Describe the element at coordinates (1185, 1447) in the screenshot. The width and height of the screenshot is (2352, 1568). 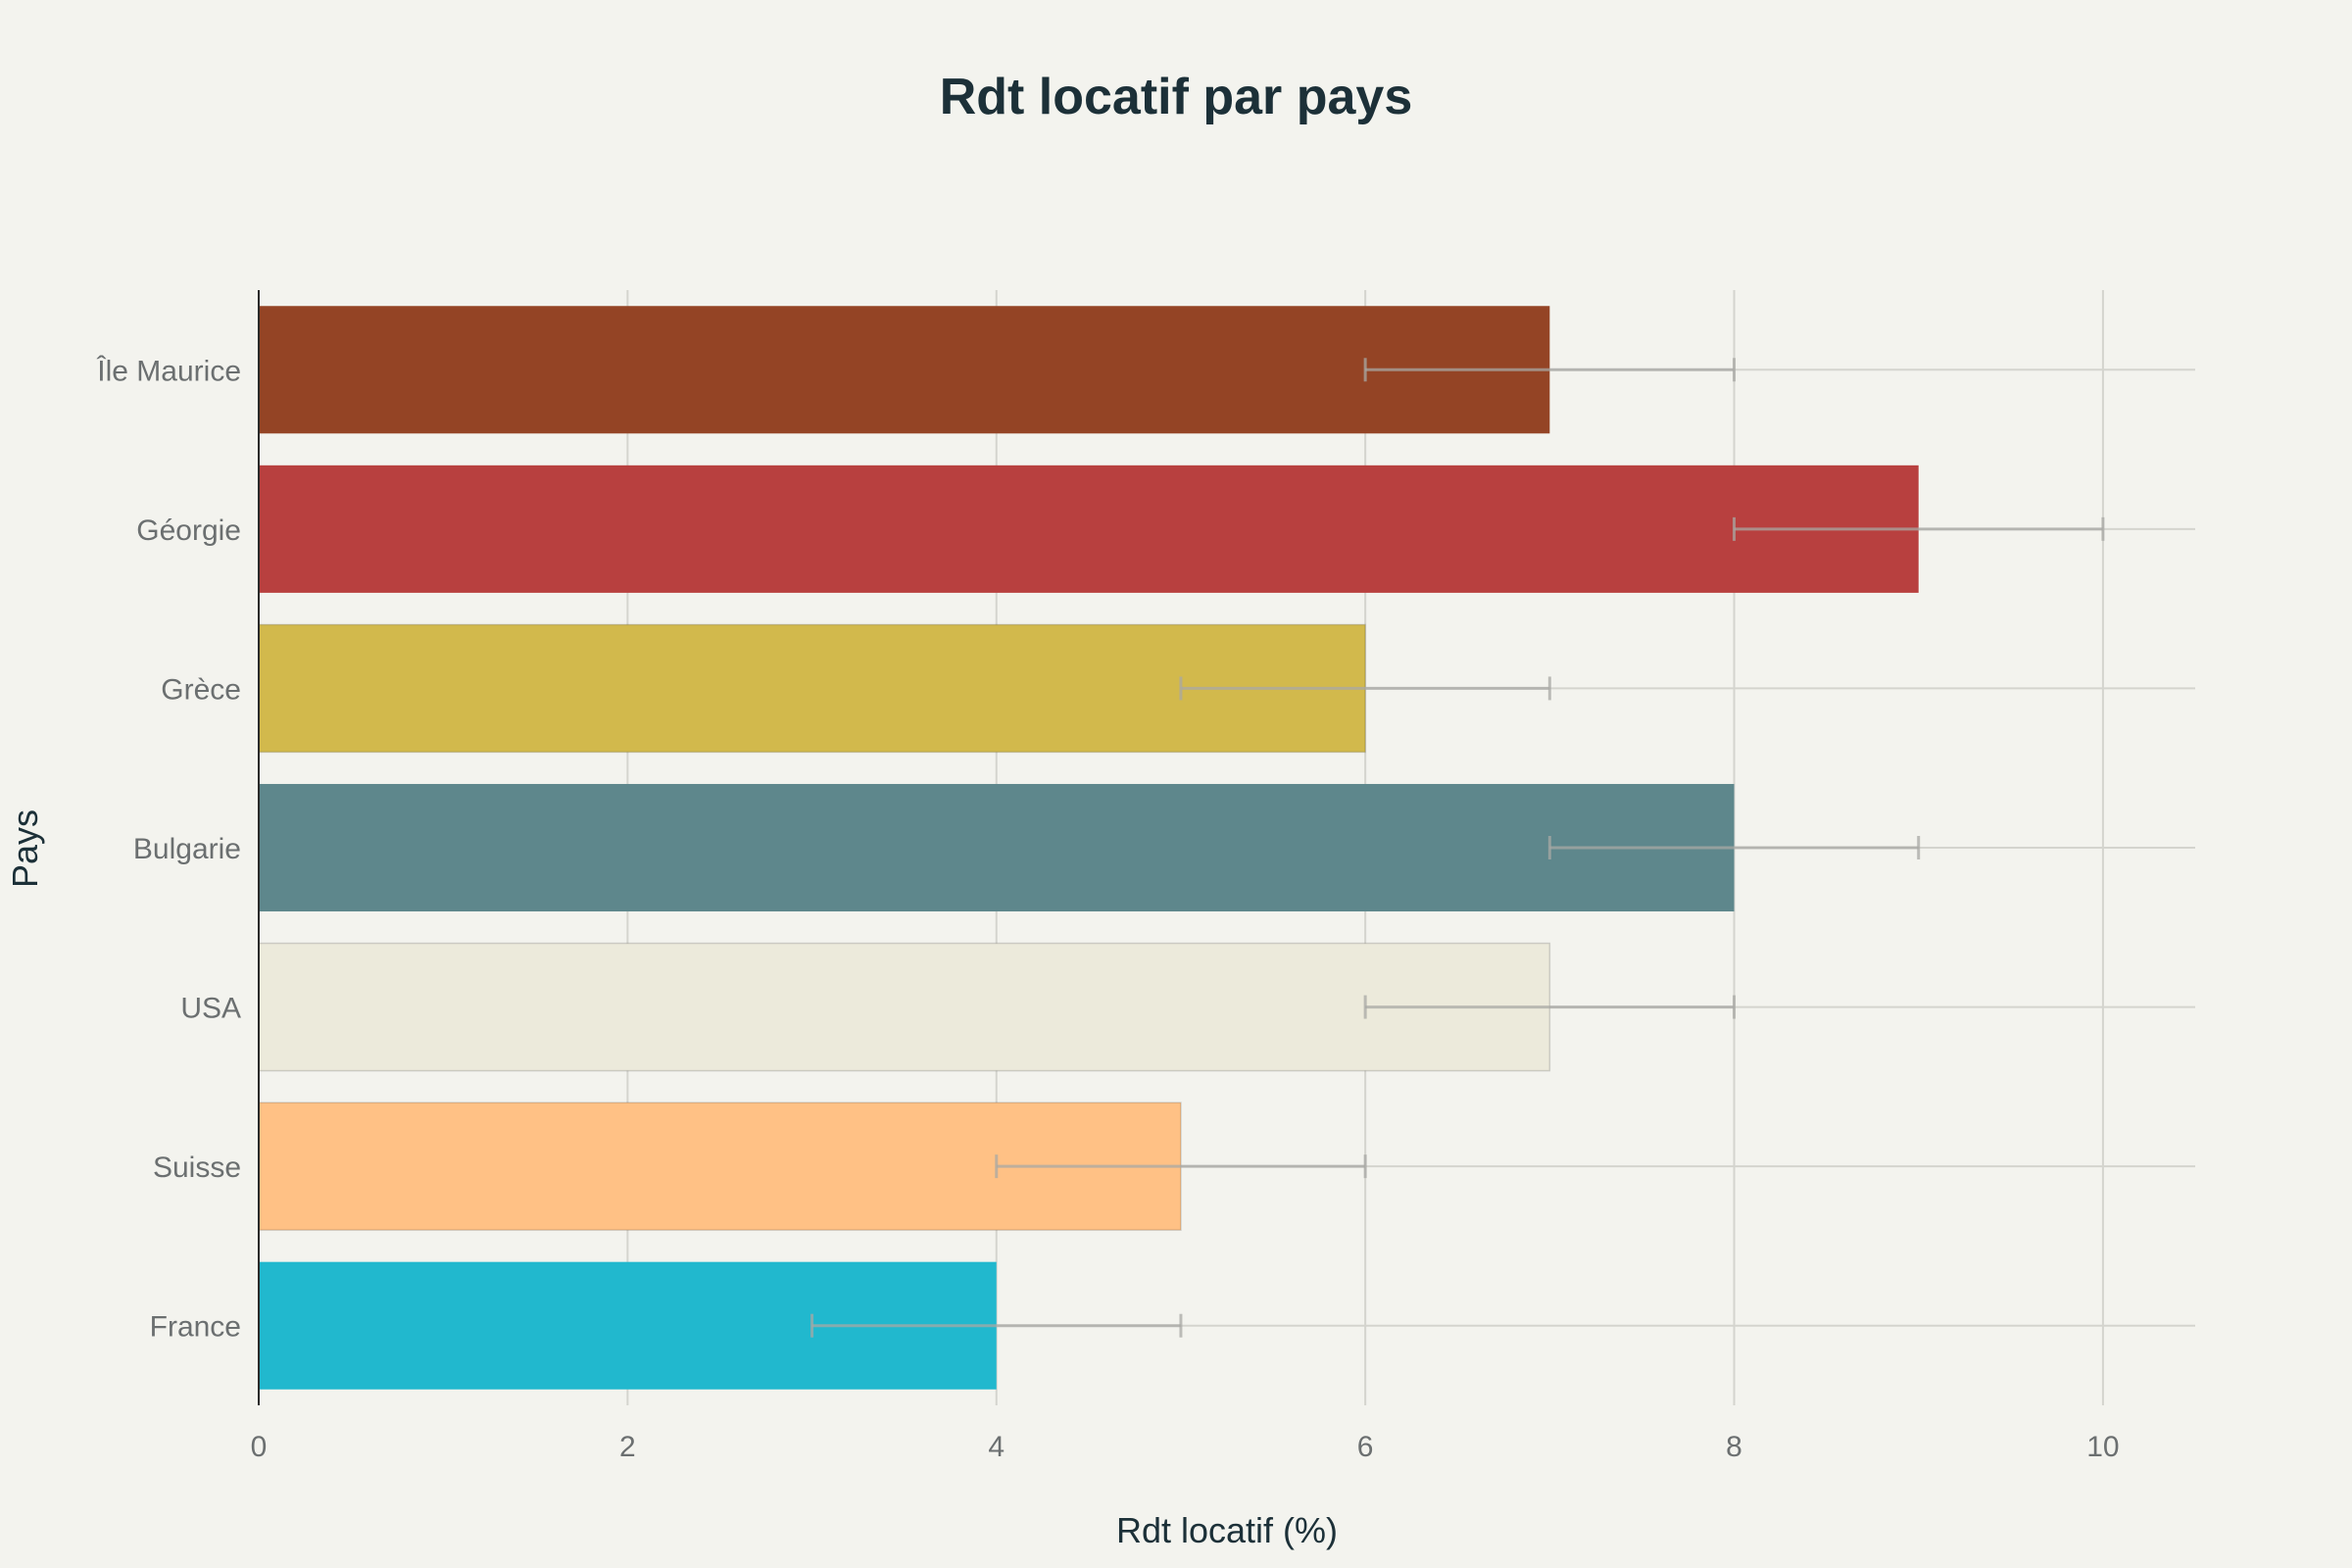
I see `x-tick-labels: 0 2 4 6 8 10` at that location.